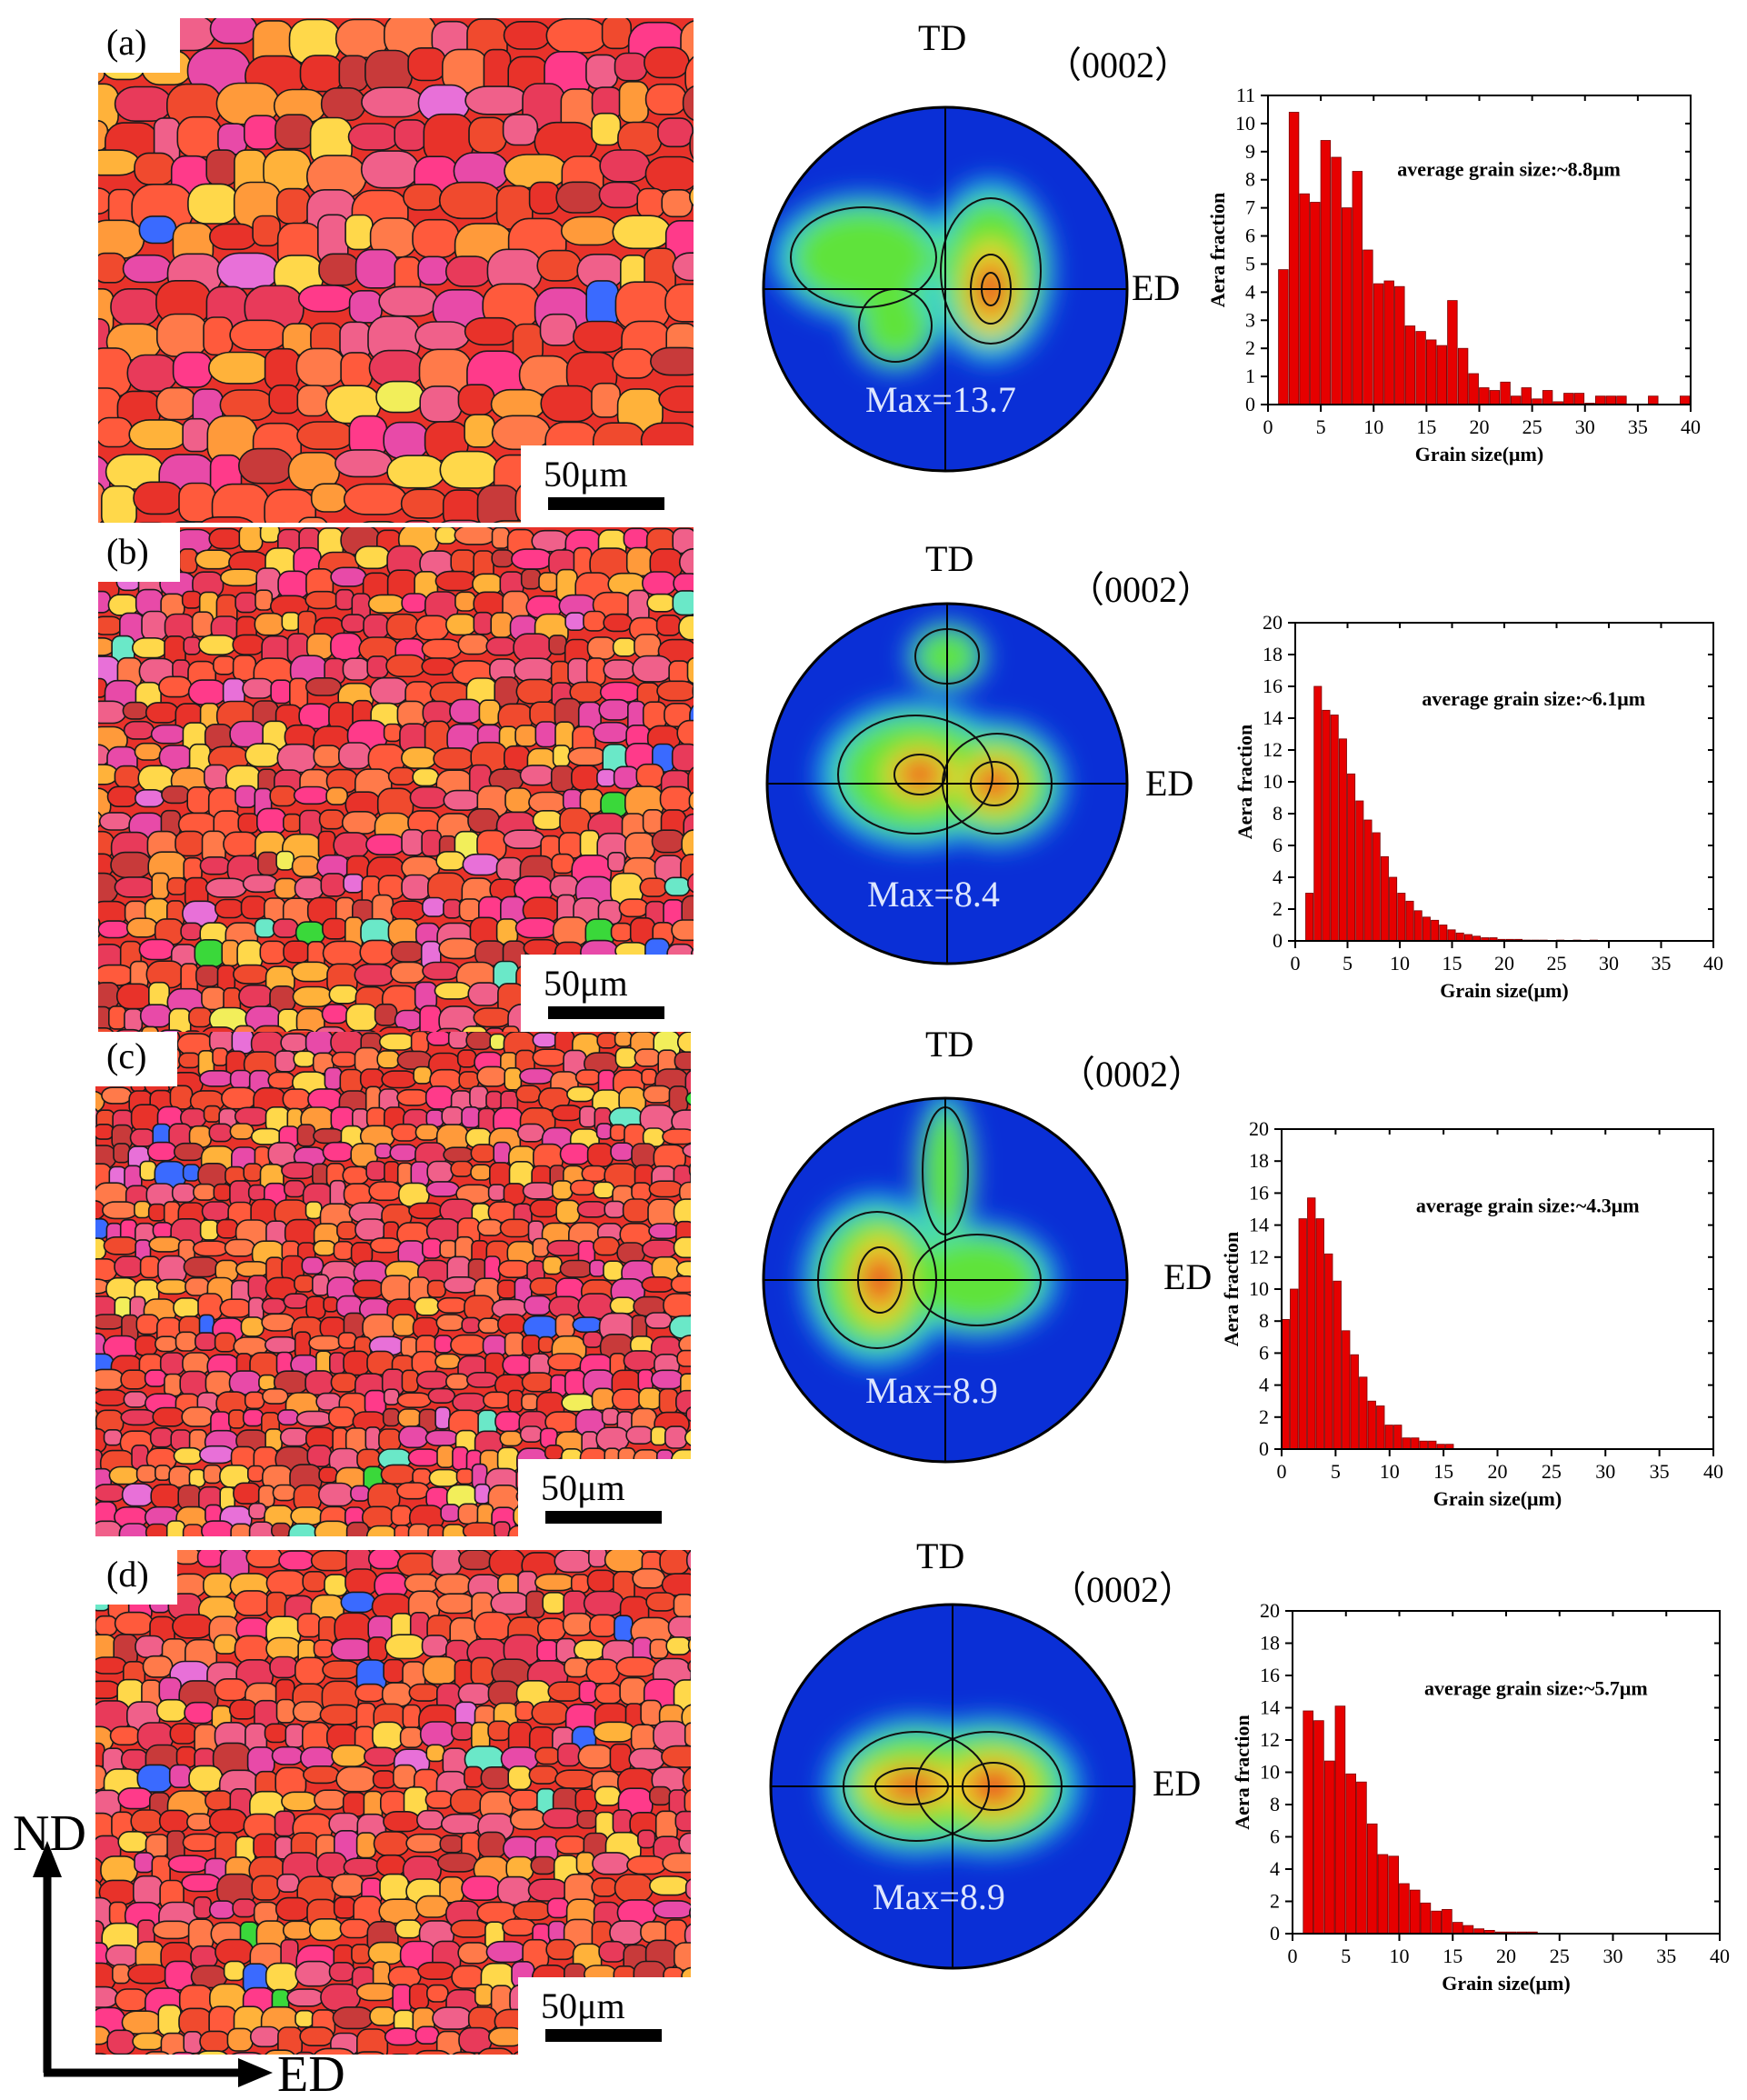 The width and height of the screenshot is (1747, 2100). I want to click on y-tick-label: 6, so click(1278, 845).